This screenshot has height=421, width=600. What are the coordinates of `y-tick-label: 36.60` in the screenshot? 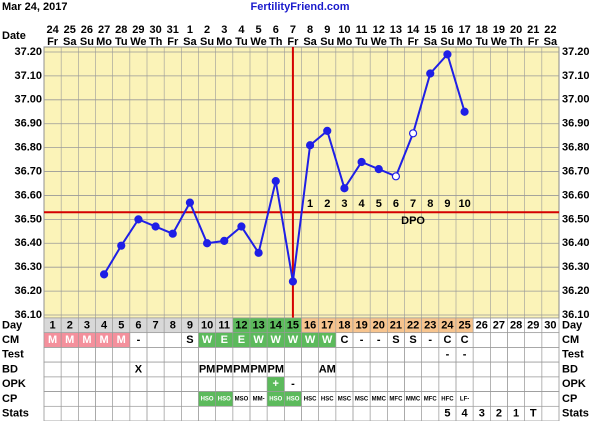 It's located at (28, 195).